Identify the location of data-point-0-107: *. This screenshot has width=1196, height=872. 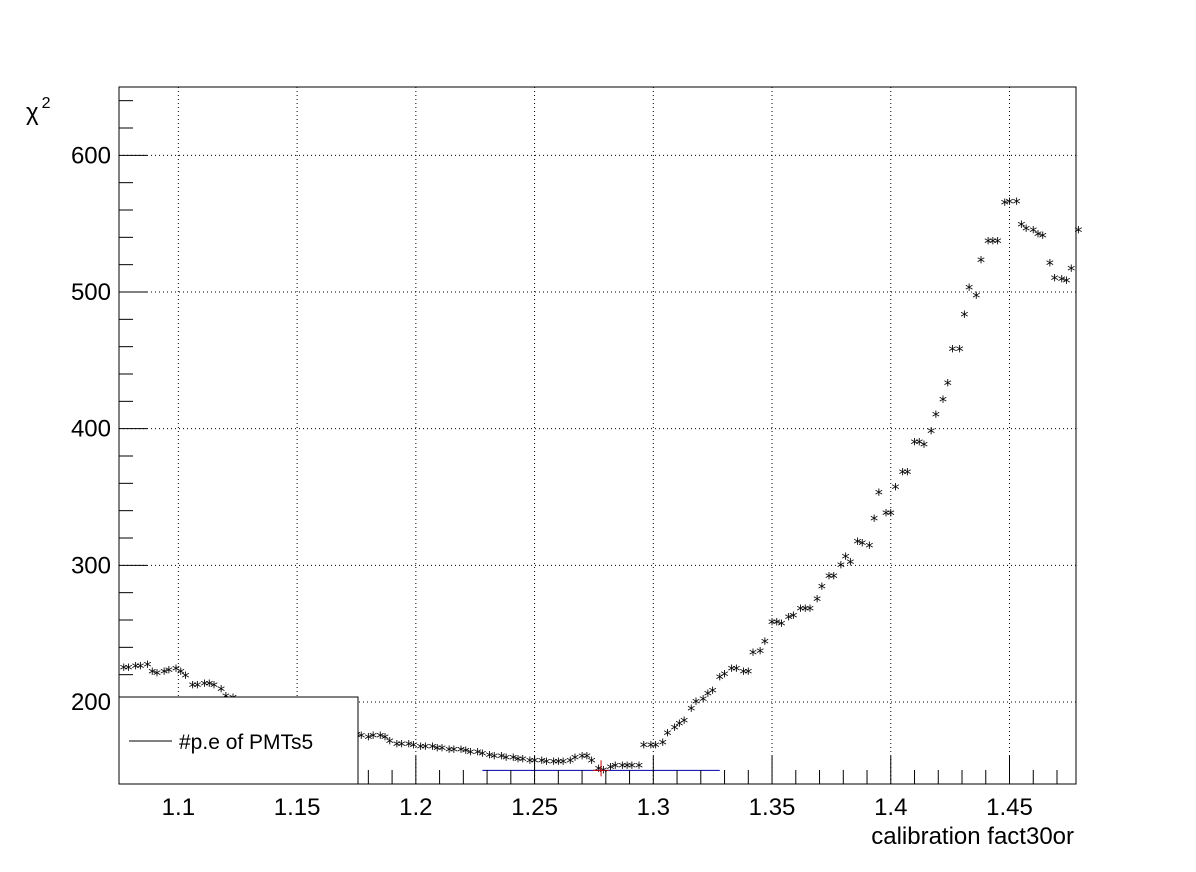
(744, 673).